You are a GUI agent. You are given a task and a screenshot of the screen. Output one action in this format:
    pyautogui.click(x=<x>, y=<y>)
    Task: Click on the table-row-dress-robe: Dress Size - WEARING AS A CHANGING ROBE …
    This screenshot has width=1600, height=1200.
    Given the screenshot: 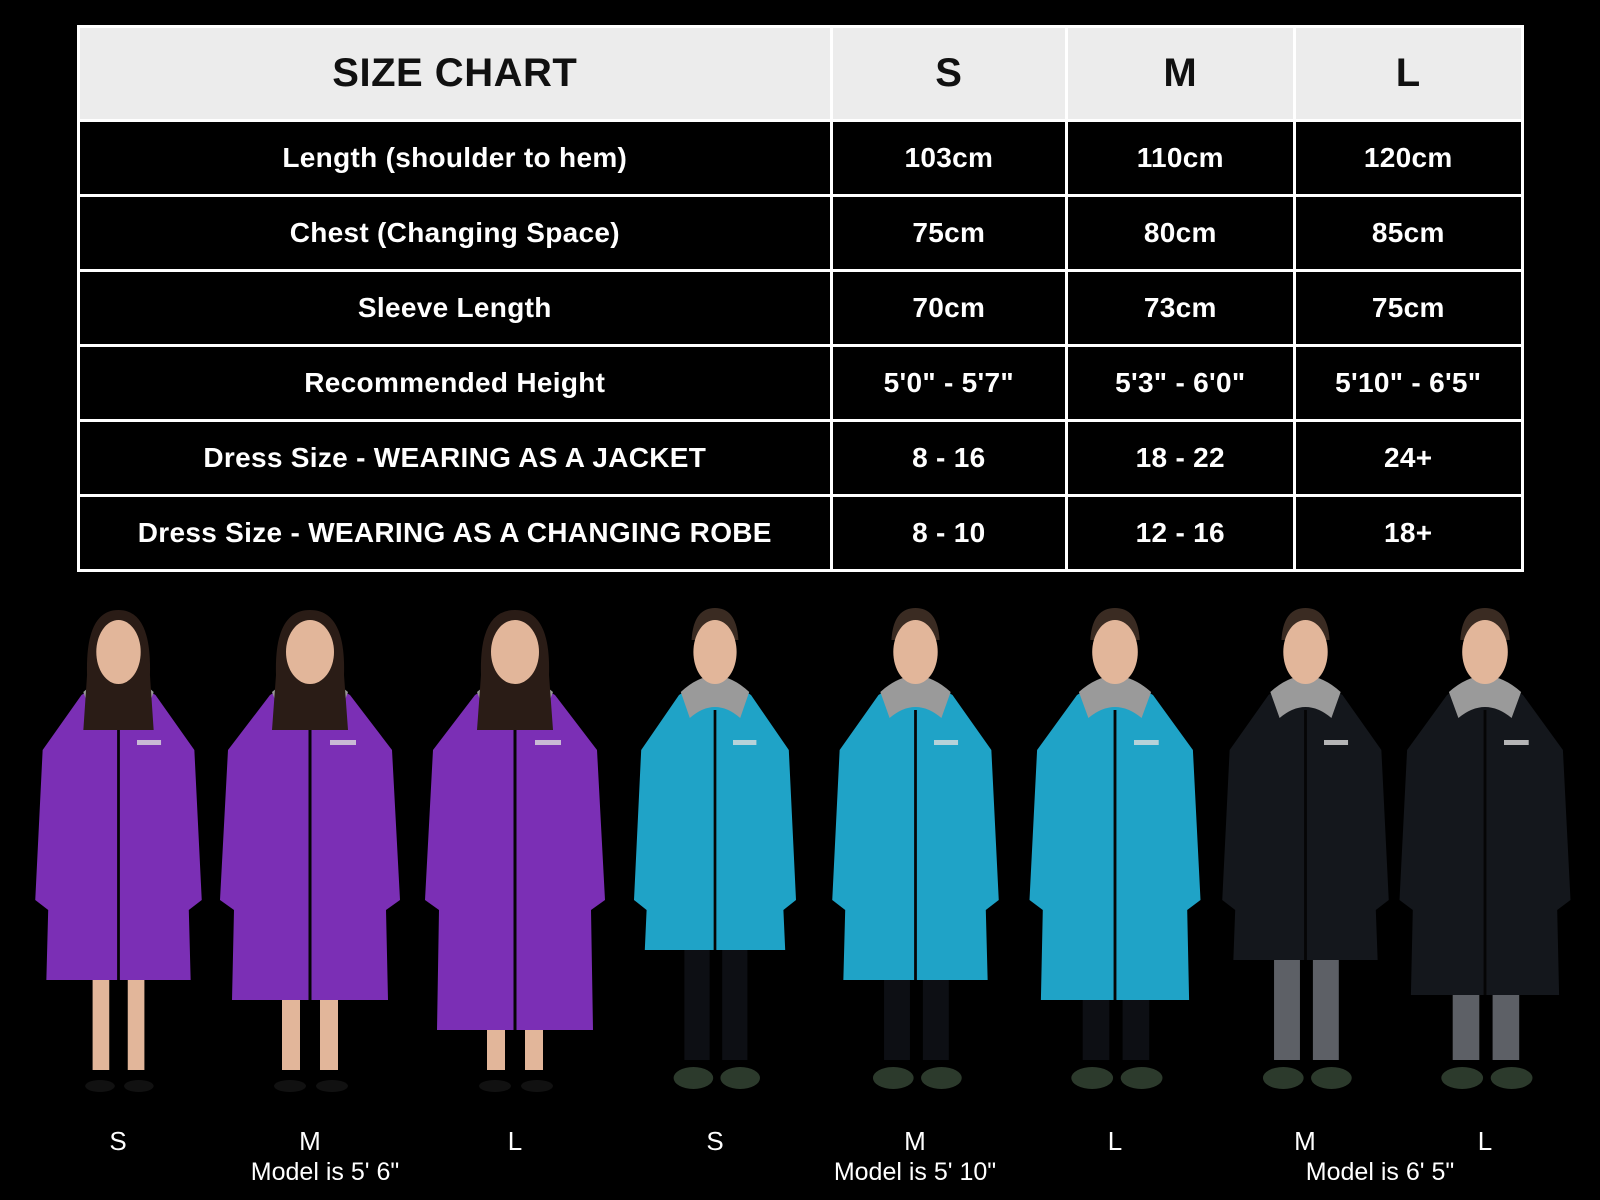 What is the action you would take?
    pyautogui.click(x=801, y=533)
    